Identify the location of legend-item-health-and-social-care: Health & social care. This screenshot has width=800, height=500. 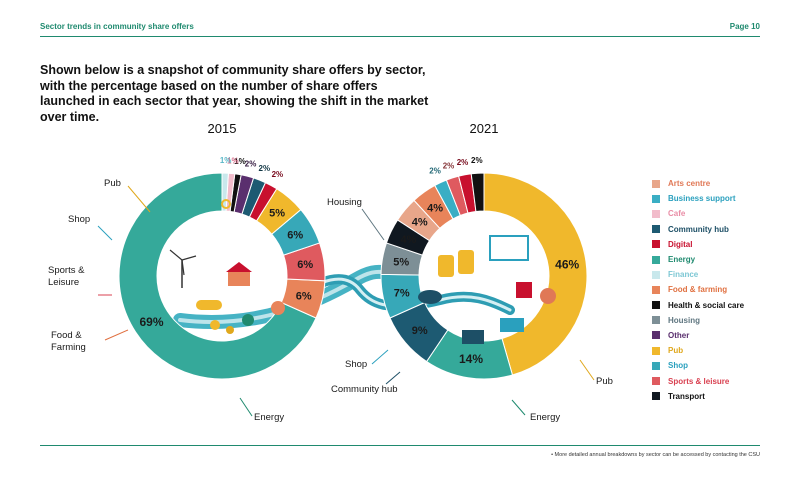
(698, 305).